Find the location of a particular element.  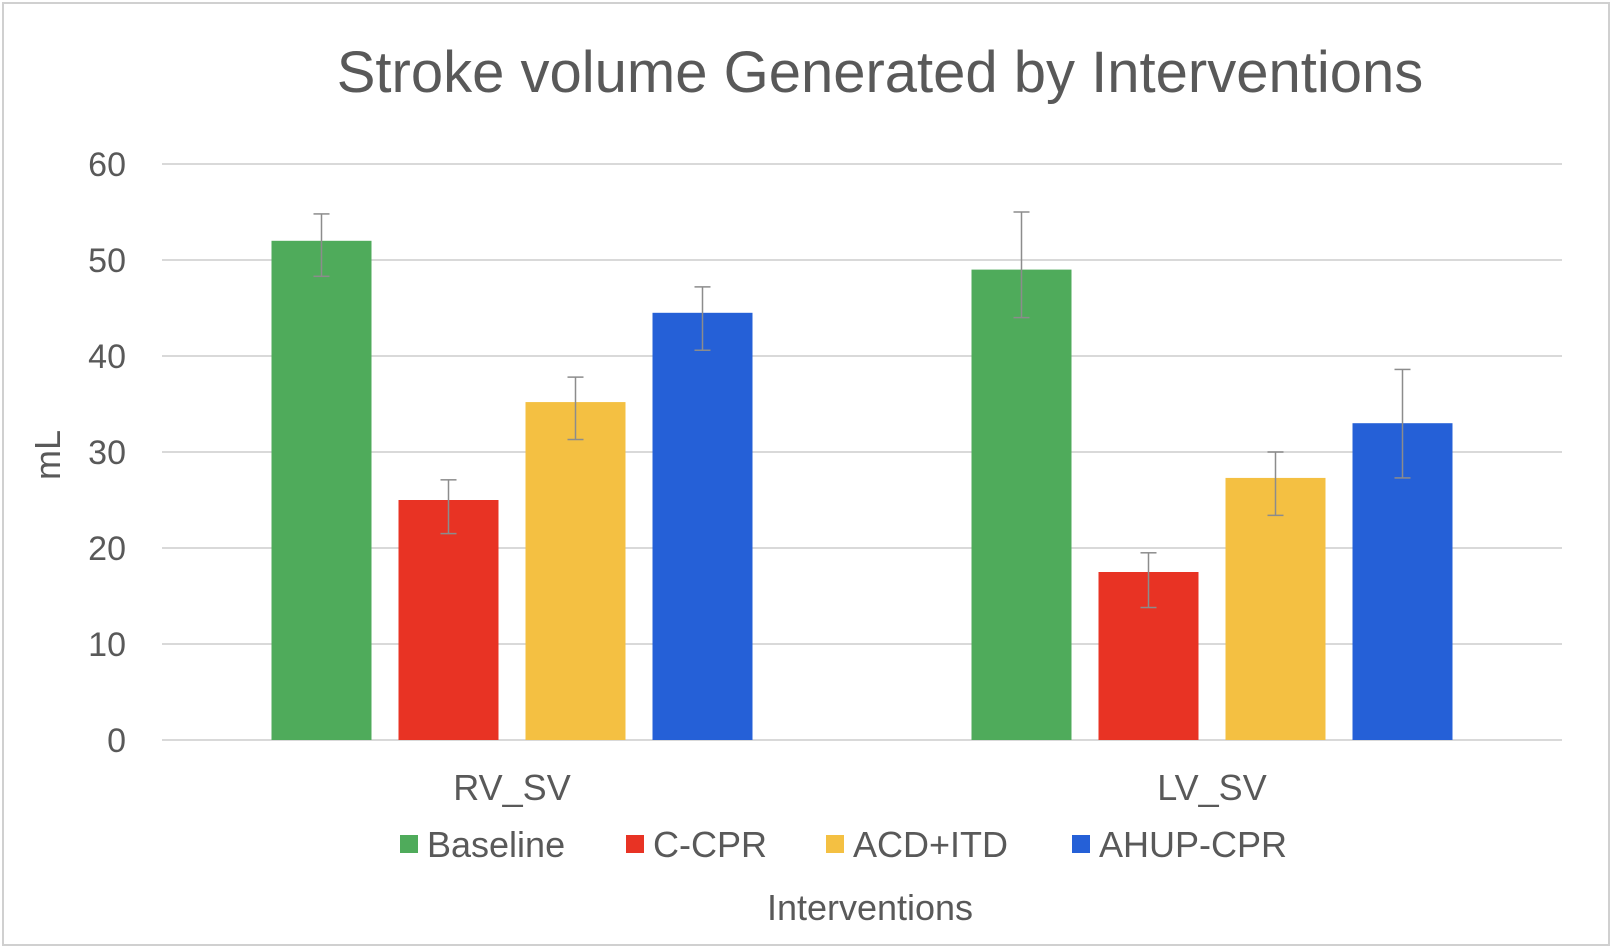

bar-acd-itd-rv-sv is located at coordinates (575, 571).